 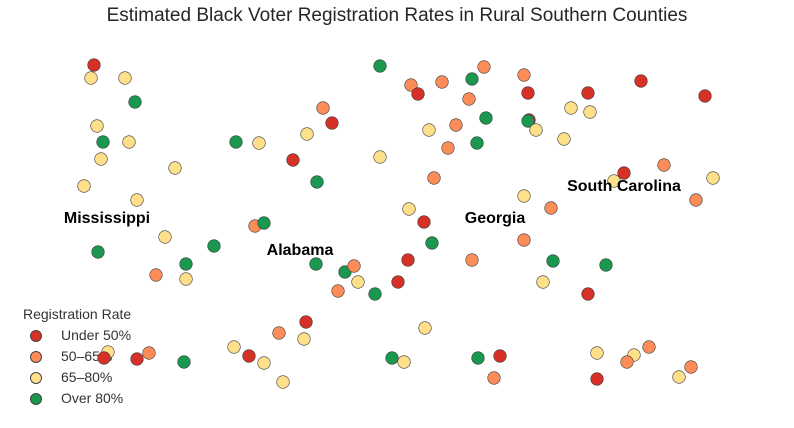 I want to click on legend-label: 65–80%, so click(x=87, y=377).